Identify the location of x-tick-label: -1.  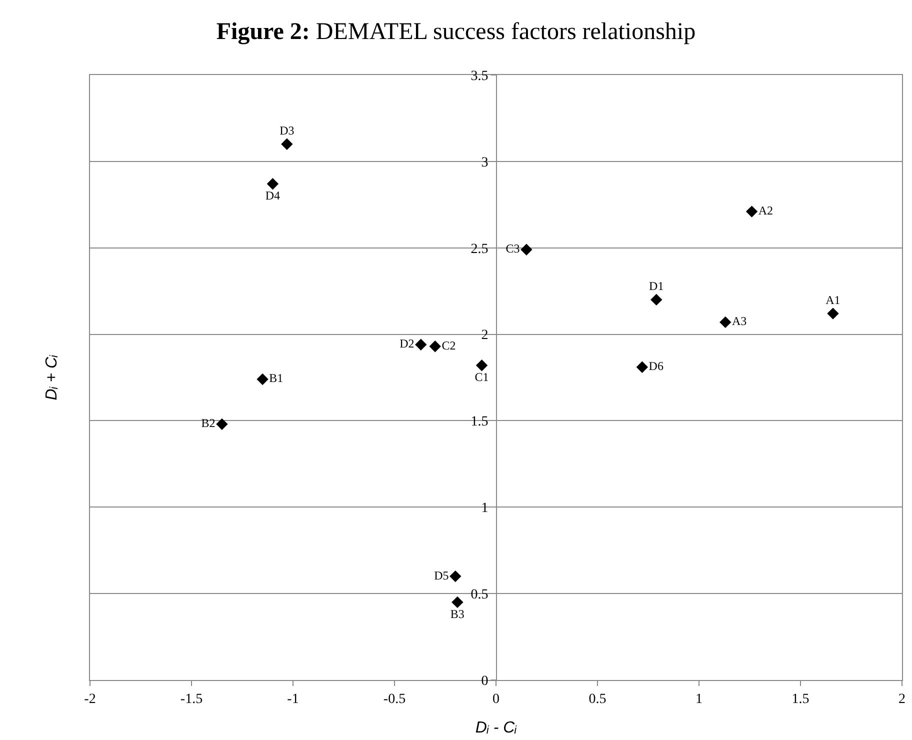
(293, 699).